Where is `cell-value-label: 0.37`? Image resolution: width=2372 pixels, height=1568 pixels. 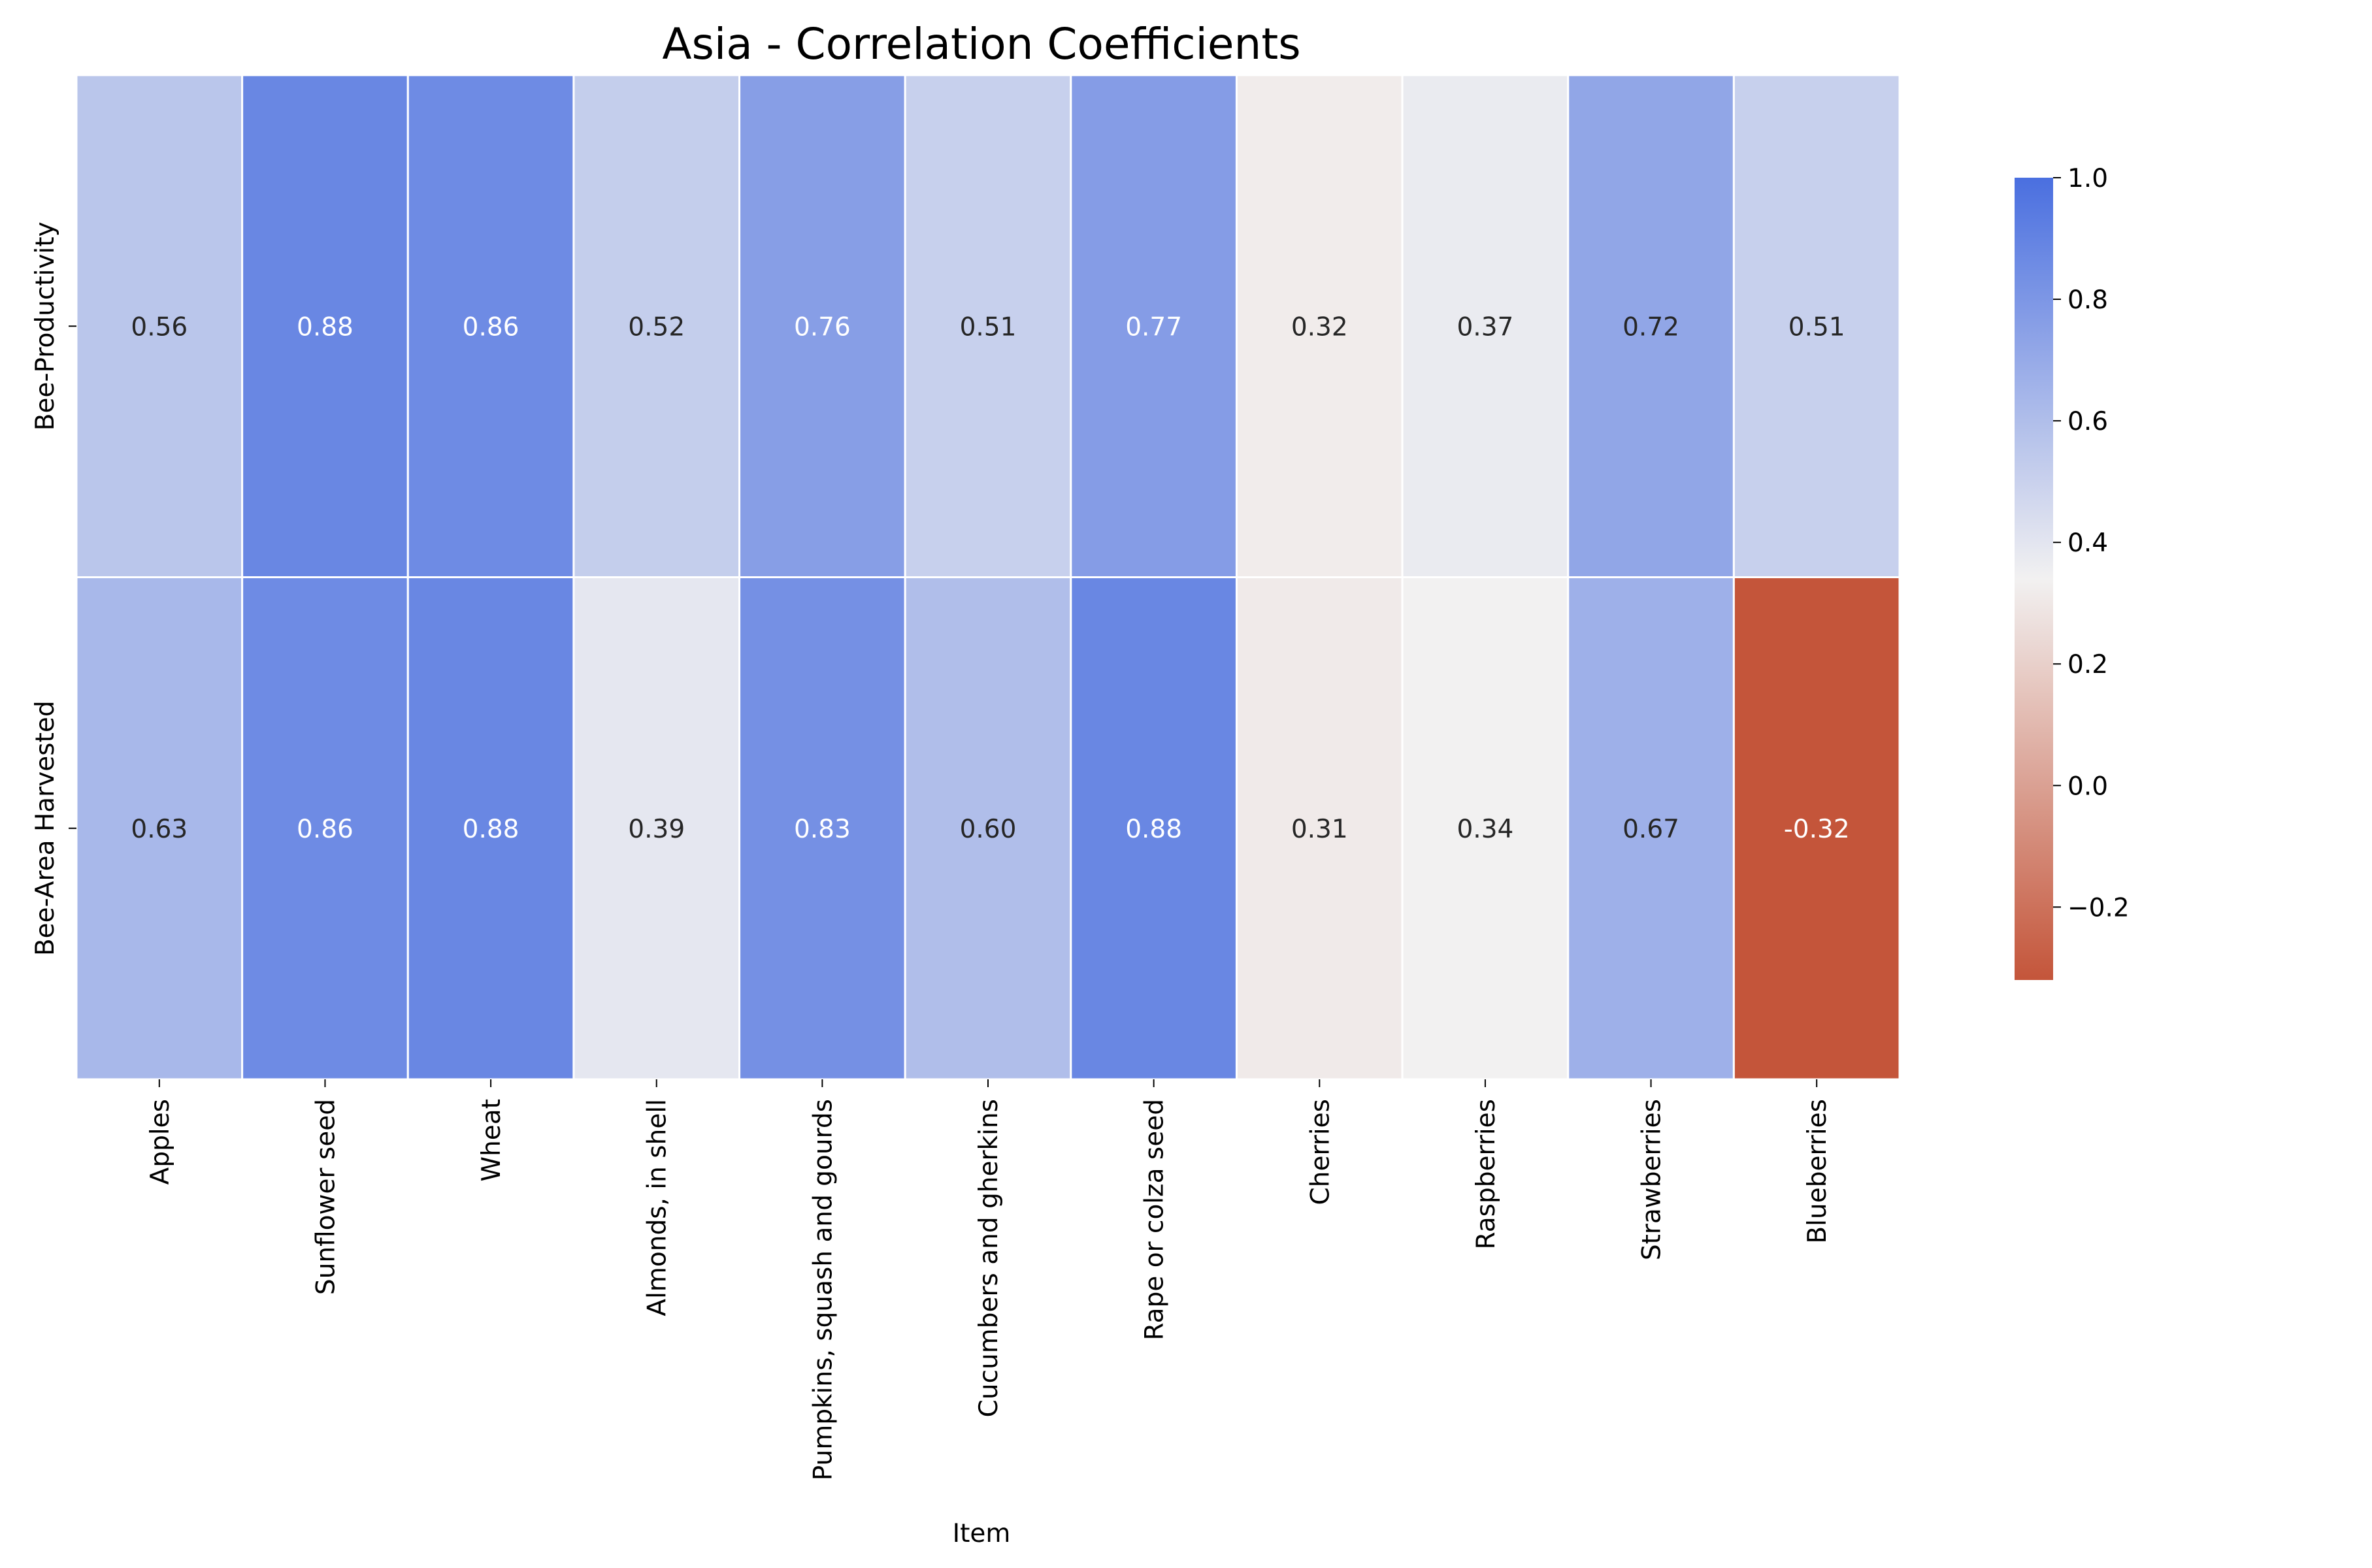 cell-value-label: 0.37 is located at coordinates (1485, 327).